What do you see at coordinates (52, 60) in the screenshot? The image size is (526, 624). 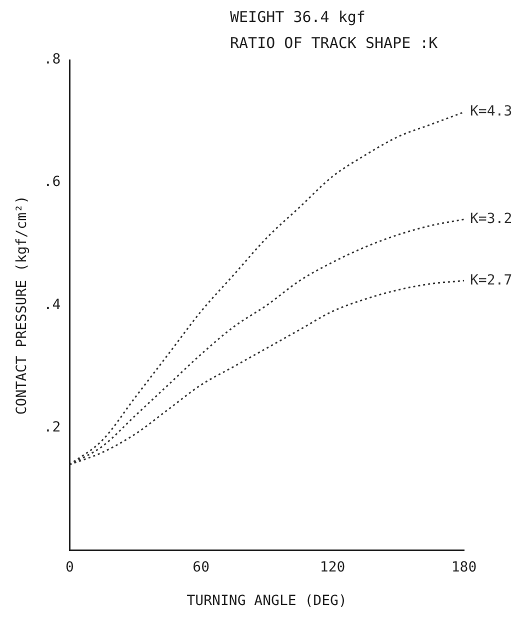 I see `y-tick-label: .8` at bounding box center [52, 60].